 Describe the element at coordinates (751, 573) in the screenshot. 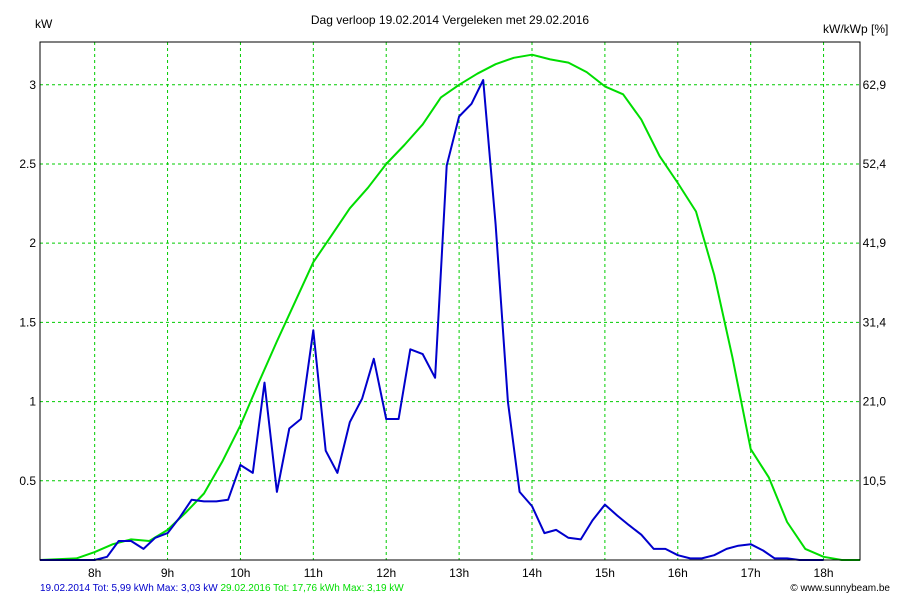

I see `x-tick-label: 17h` at that location.